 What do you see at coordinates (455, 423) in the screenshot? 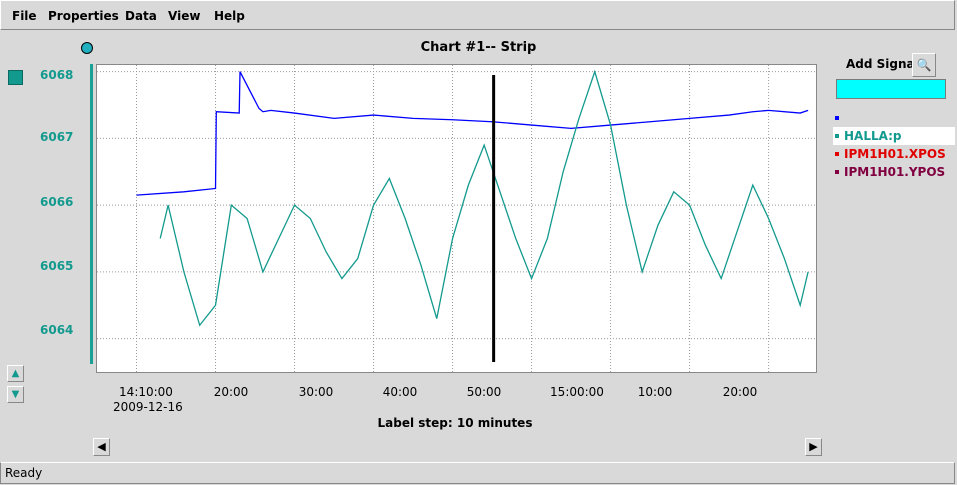
I see `label-step: Label step: 10 minutes` at bounding box center [455, 423].